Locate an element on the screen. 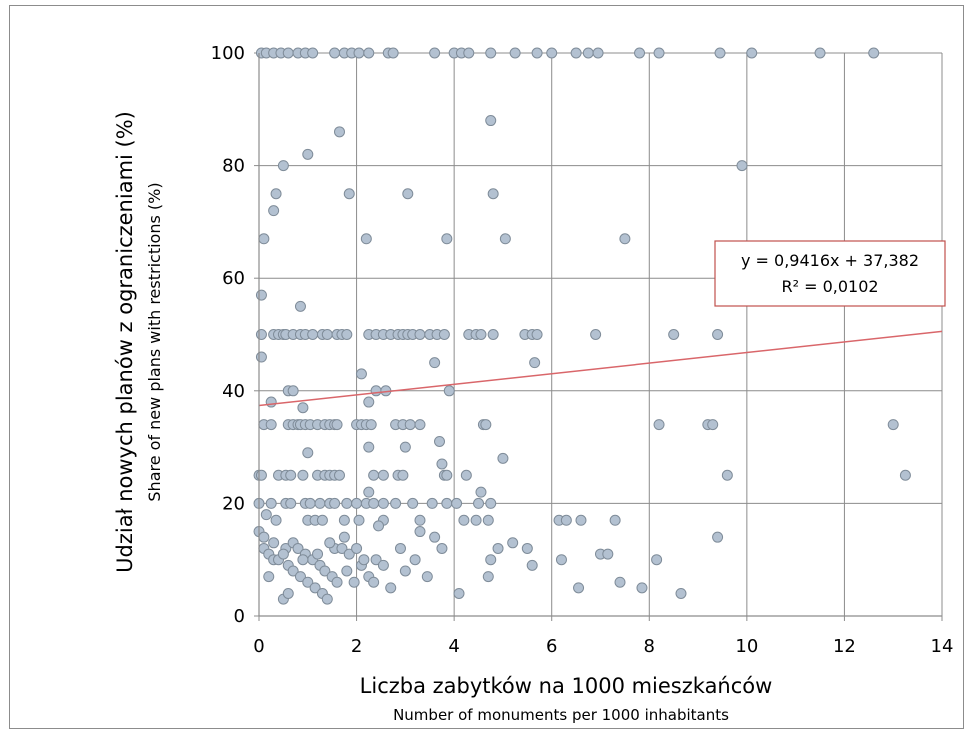 The width and height of the screenshot is (974, 736). trendline-group is located at coordinates (600, 368).